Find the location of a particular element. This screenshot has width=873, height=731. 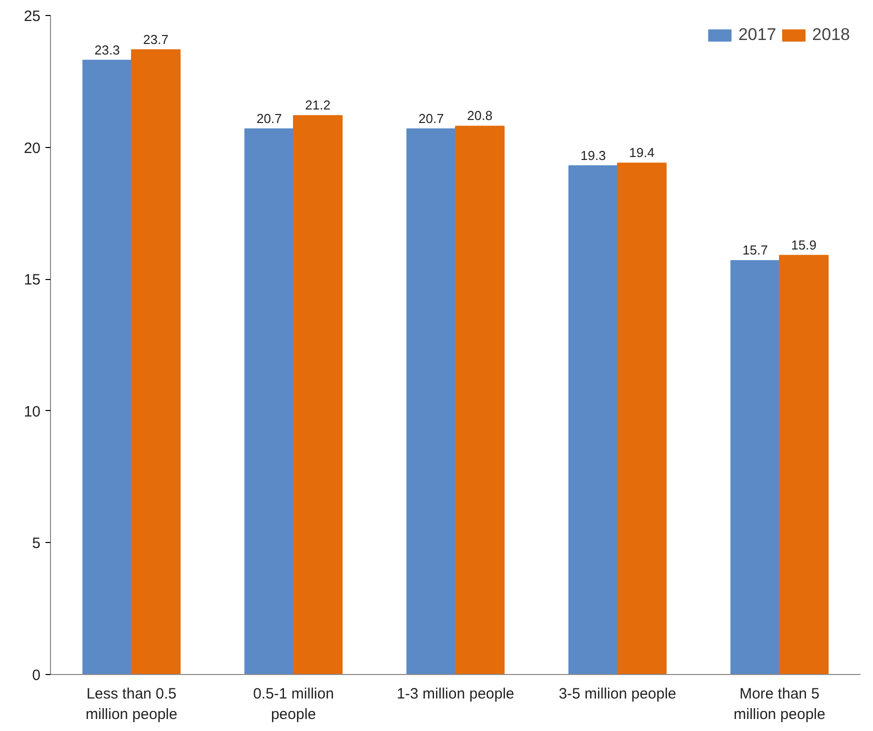

legend-label: 2017 is located at coordinates (757, 35).